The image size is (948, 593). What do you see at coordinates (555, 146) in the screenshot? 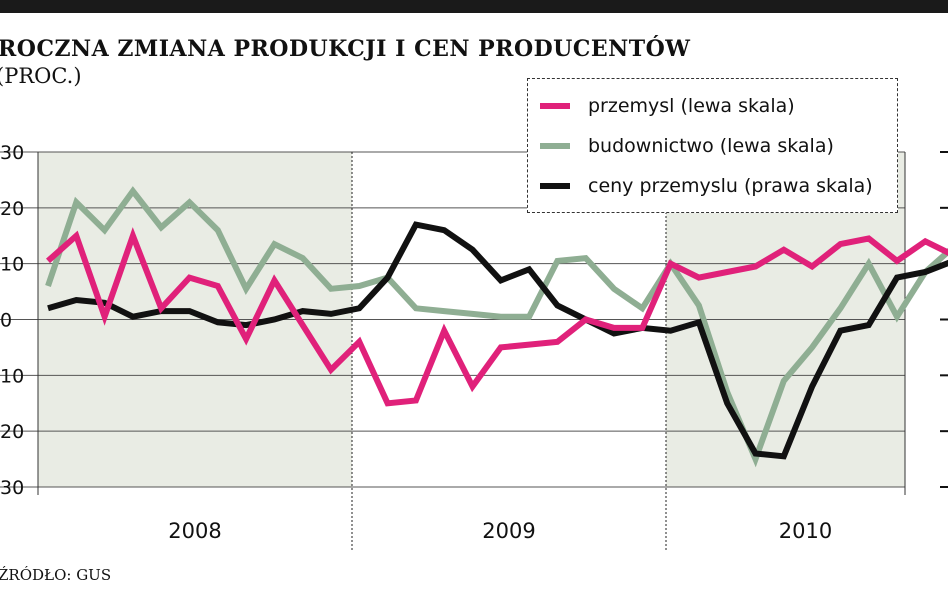
I see `legend-swatch-budownictwo` at bounding box center [555, 146].